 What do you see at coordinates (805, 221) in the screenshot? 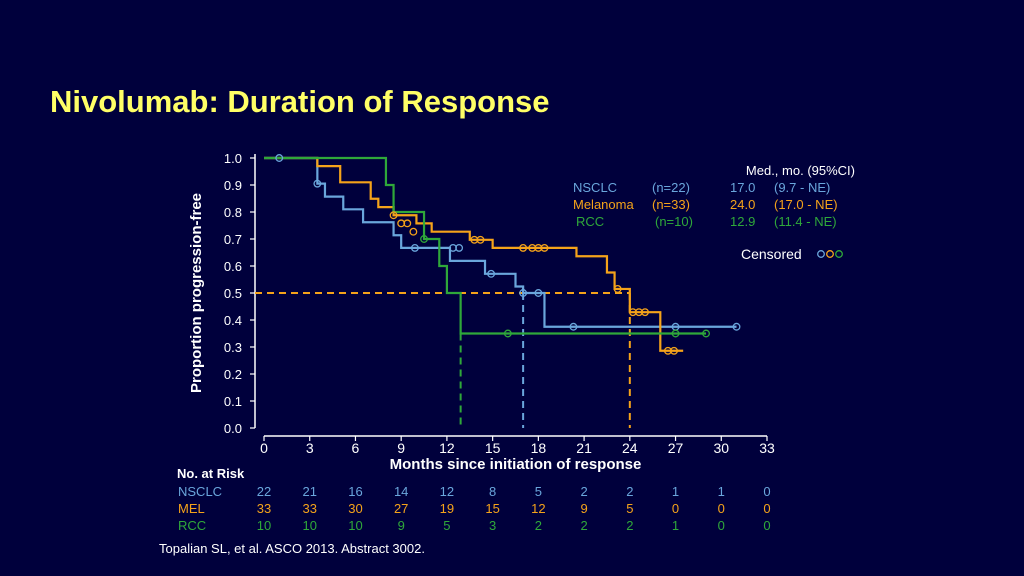
I see `legend-ci: (11.4 - NE)` at bounding box center [805, 221].